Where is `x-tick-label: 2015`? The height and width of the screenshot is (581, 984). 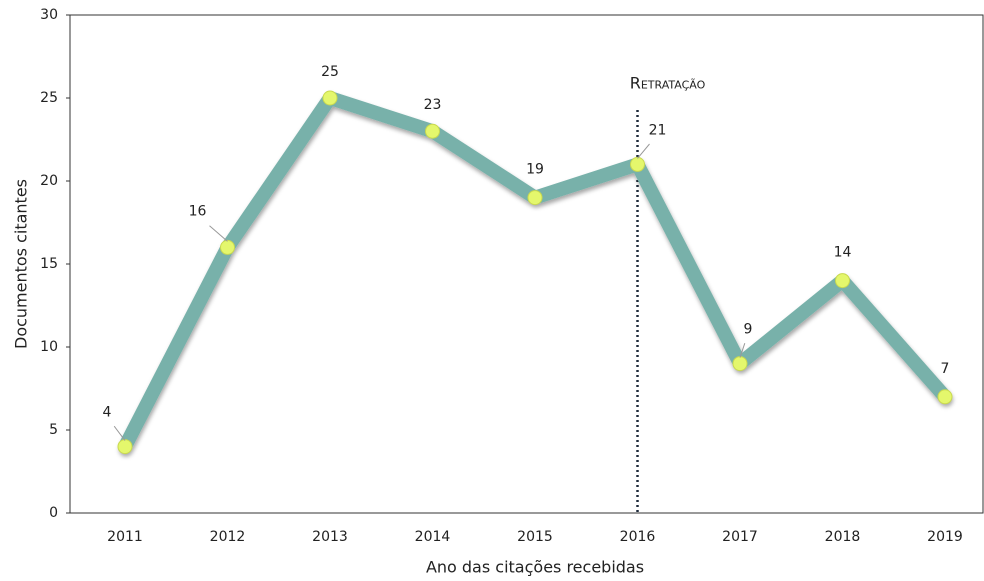
x-tick-label: 2015 is located at coordinates (535, 537).